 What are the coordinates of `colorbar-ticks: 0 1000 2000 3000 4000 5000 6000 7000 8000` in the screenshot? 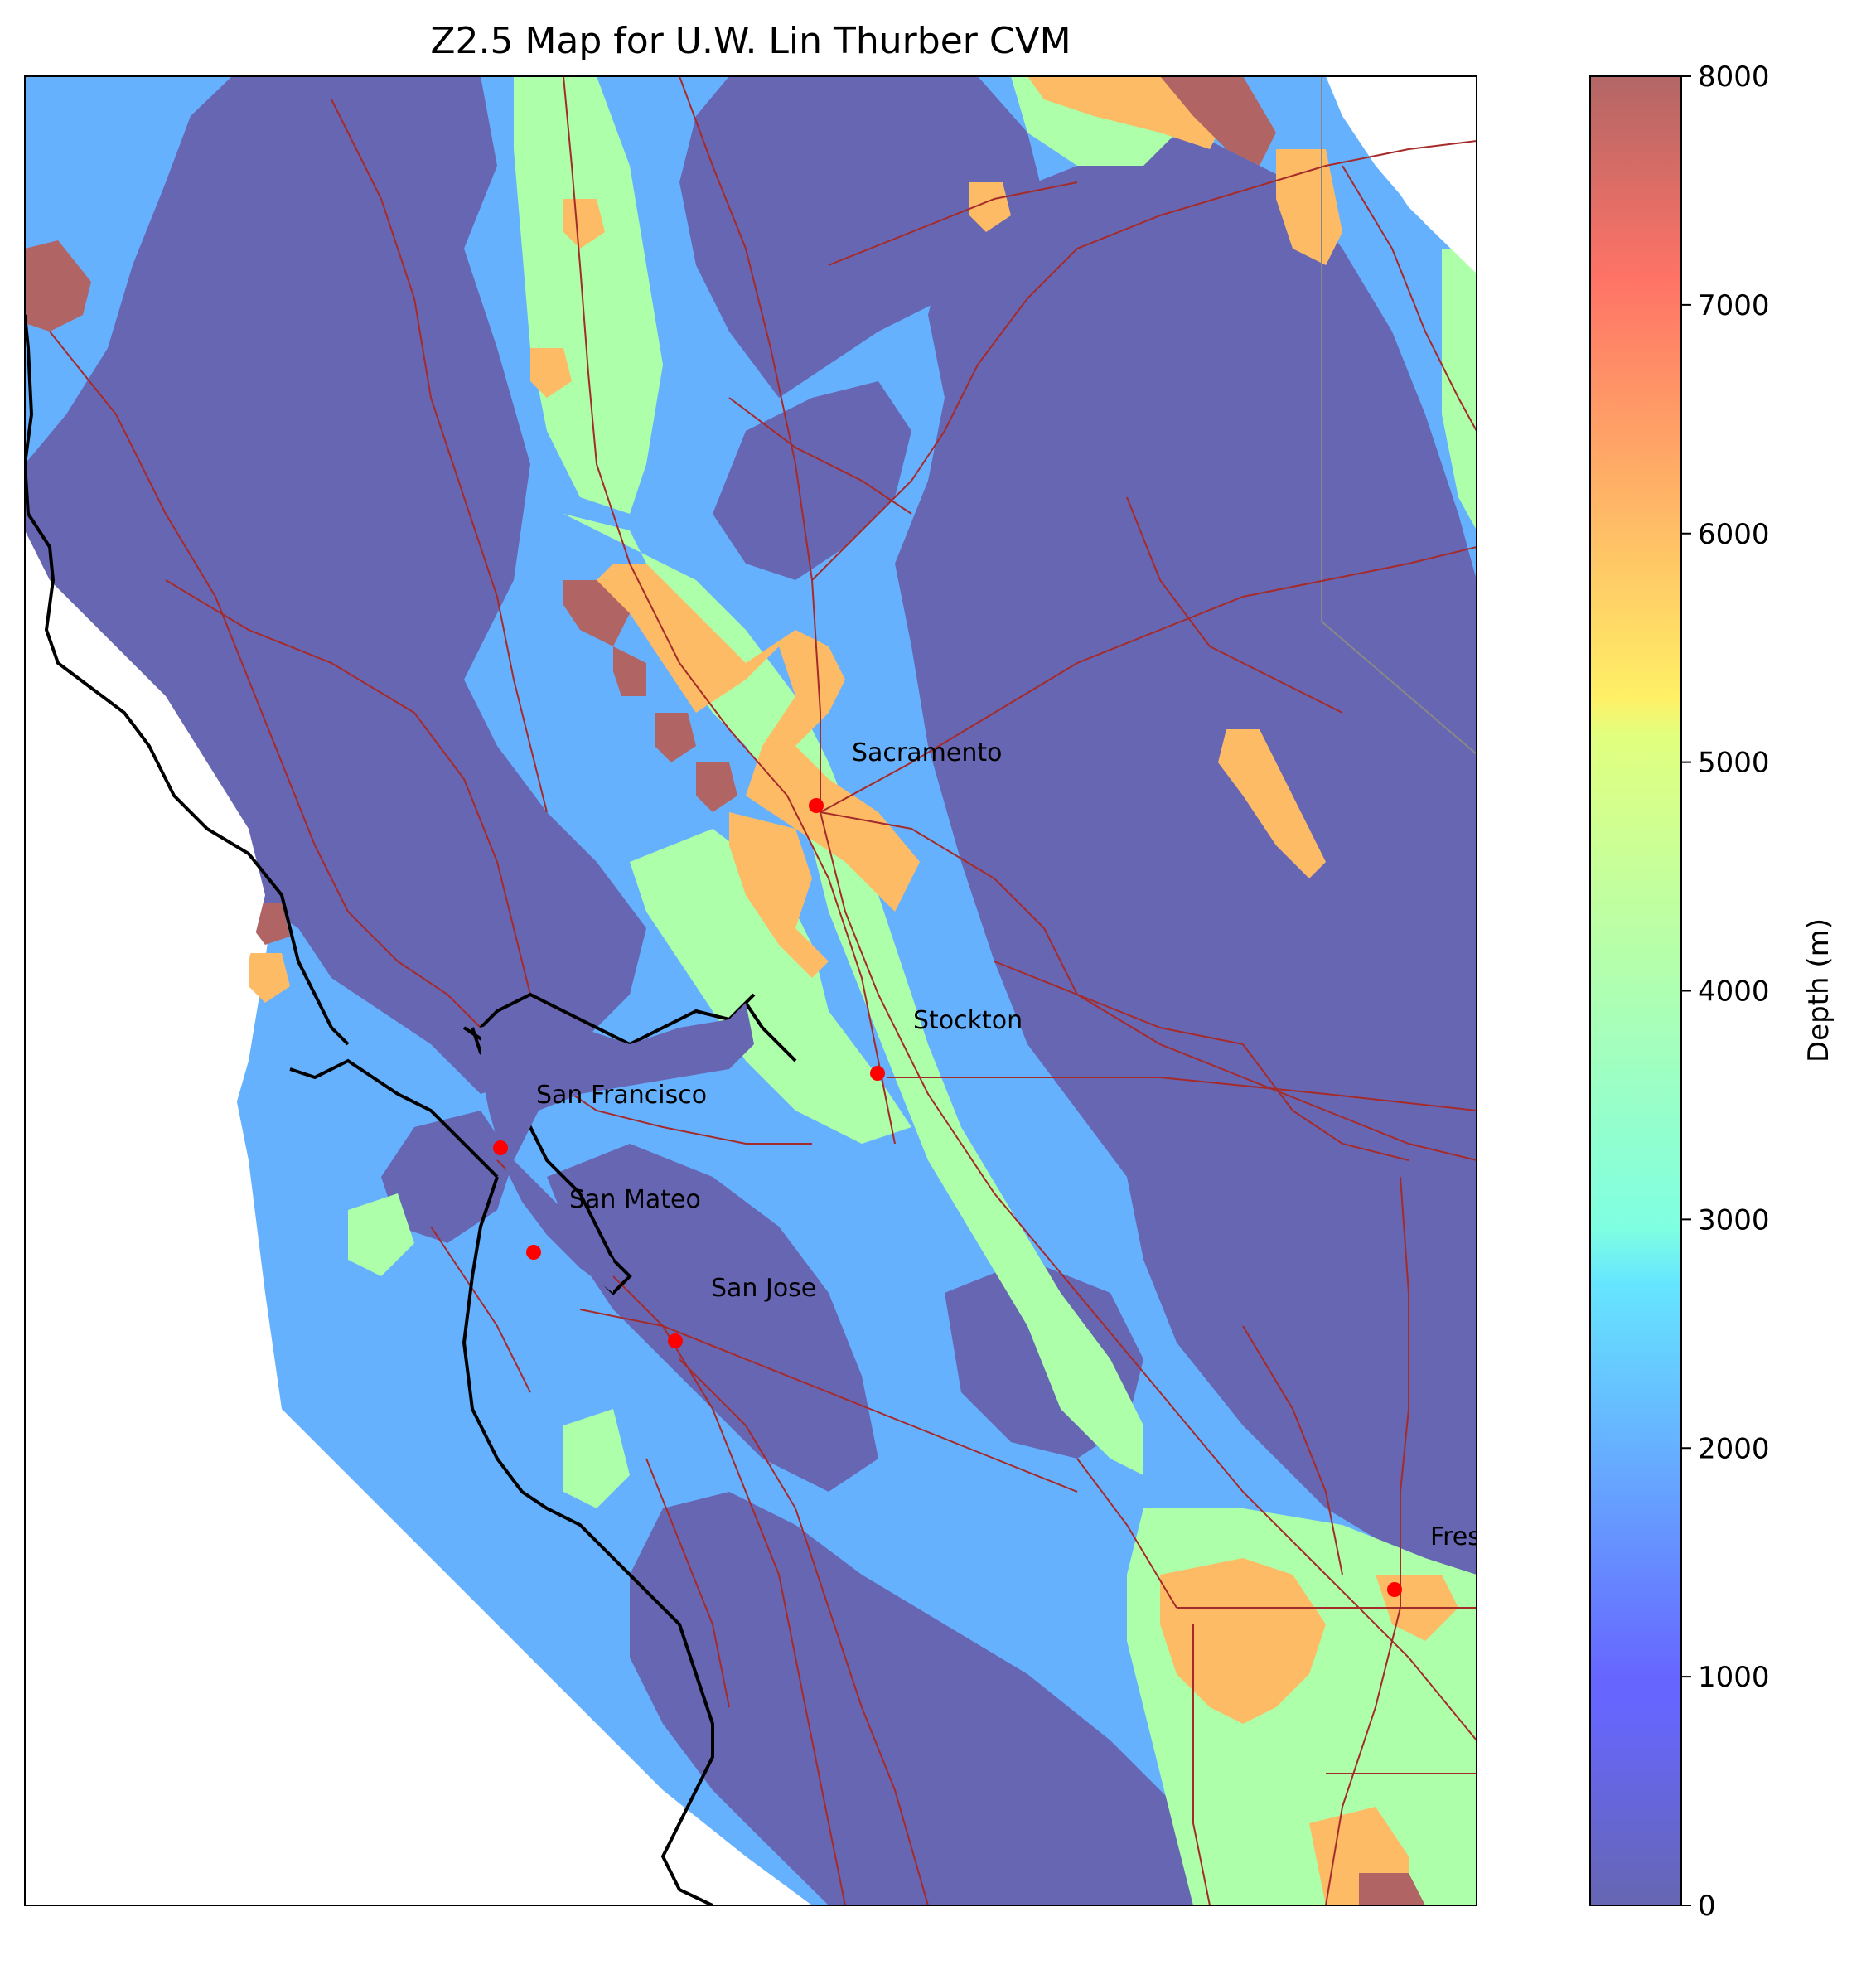 It's located at (1725, 991).